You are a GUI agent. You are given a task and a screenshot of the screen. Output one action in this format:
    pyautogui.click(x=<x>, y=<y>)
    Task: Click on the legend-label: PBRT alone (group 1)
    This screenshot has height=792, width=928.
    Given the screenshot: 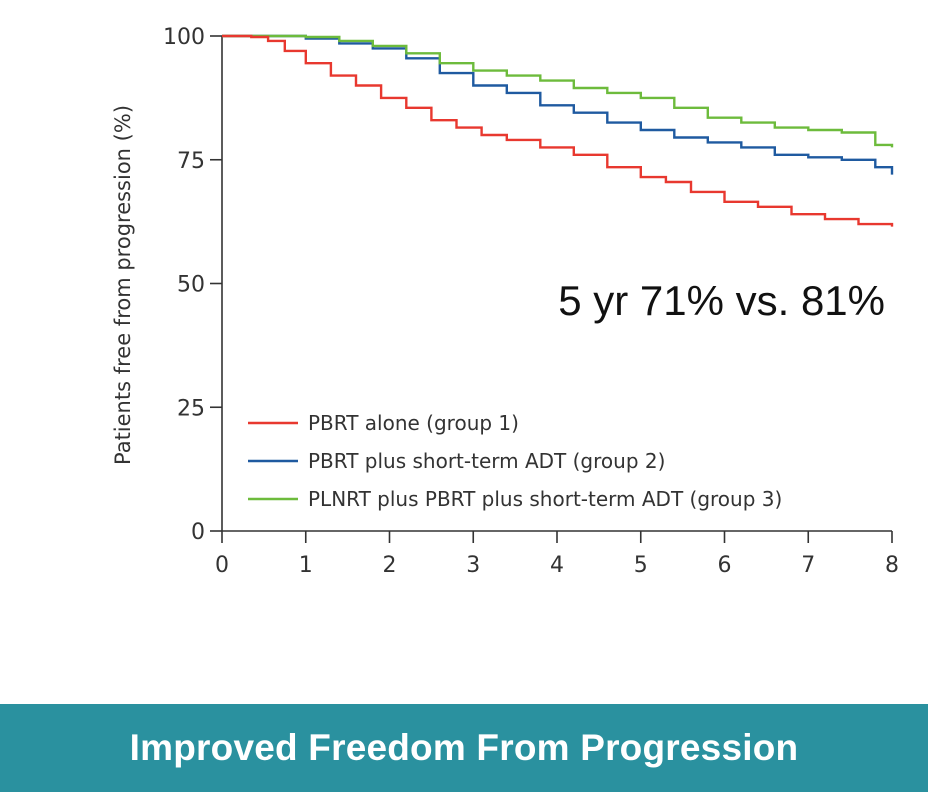 What is the action you would take?
    pyautogui.click(x=413, y=423)
    